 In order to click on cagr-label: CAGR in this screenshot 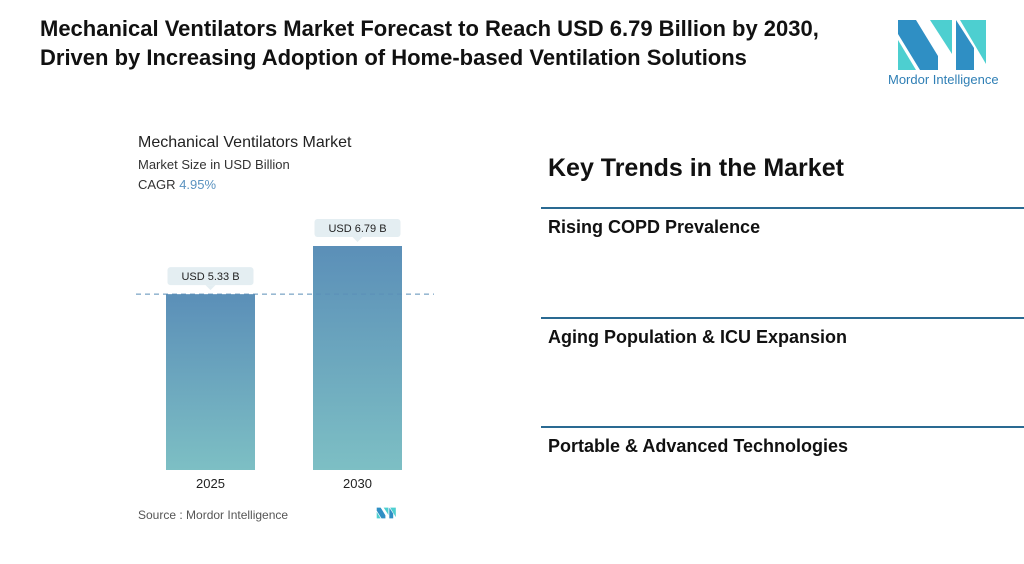, I will do `click(157, 184)`.